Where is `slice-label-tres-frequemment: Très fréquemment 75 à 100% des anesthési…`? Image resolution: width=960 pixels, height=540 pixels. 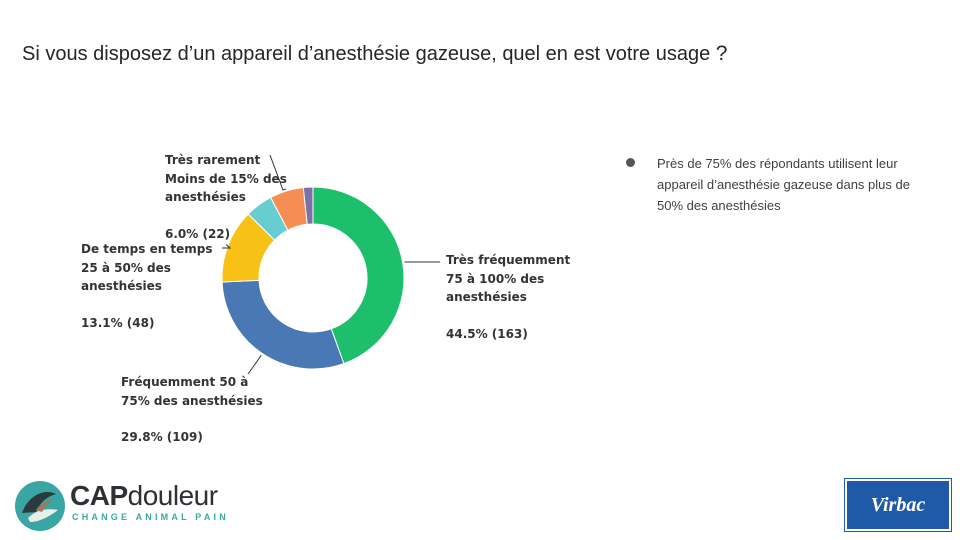
slice-label-tres-frequemment: Très fréquemment 75 à 100% des anesthési… is located at coordinates (508, 297).